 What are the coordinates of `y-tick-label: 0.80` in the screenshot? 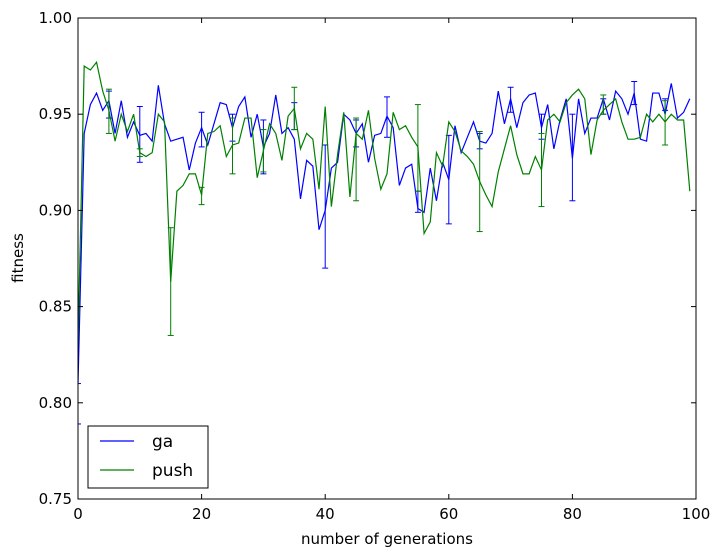 It's located at (55, 403).